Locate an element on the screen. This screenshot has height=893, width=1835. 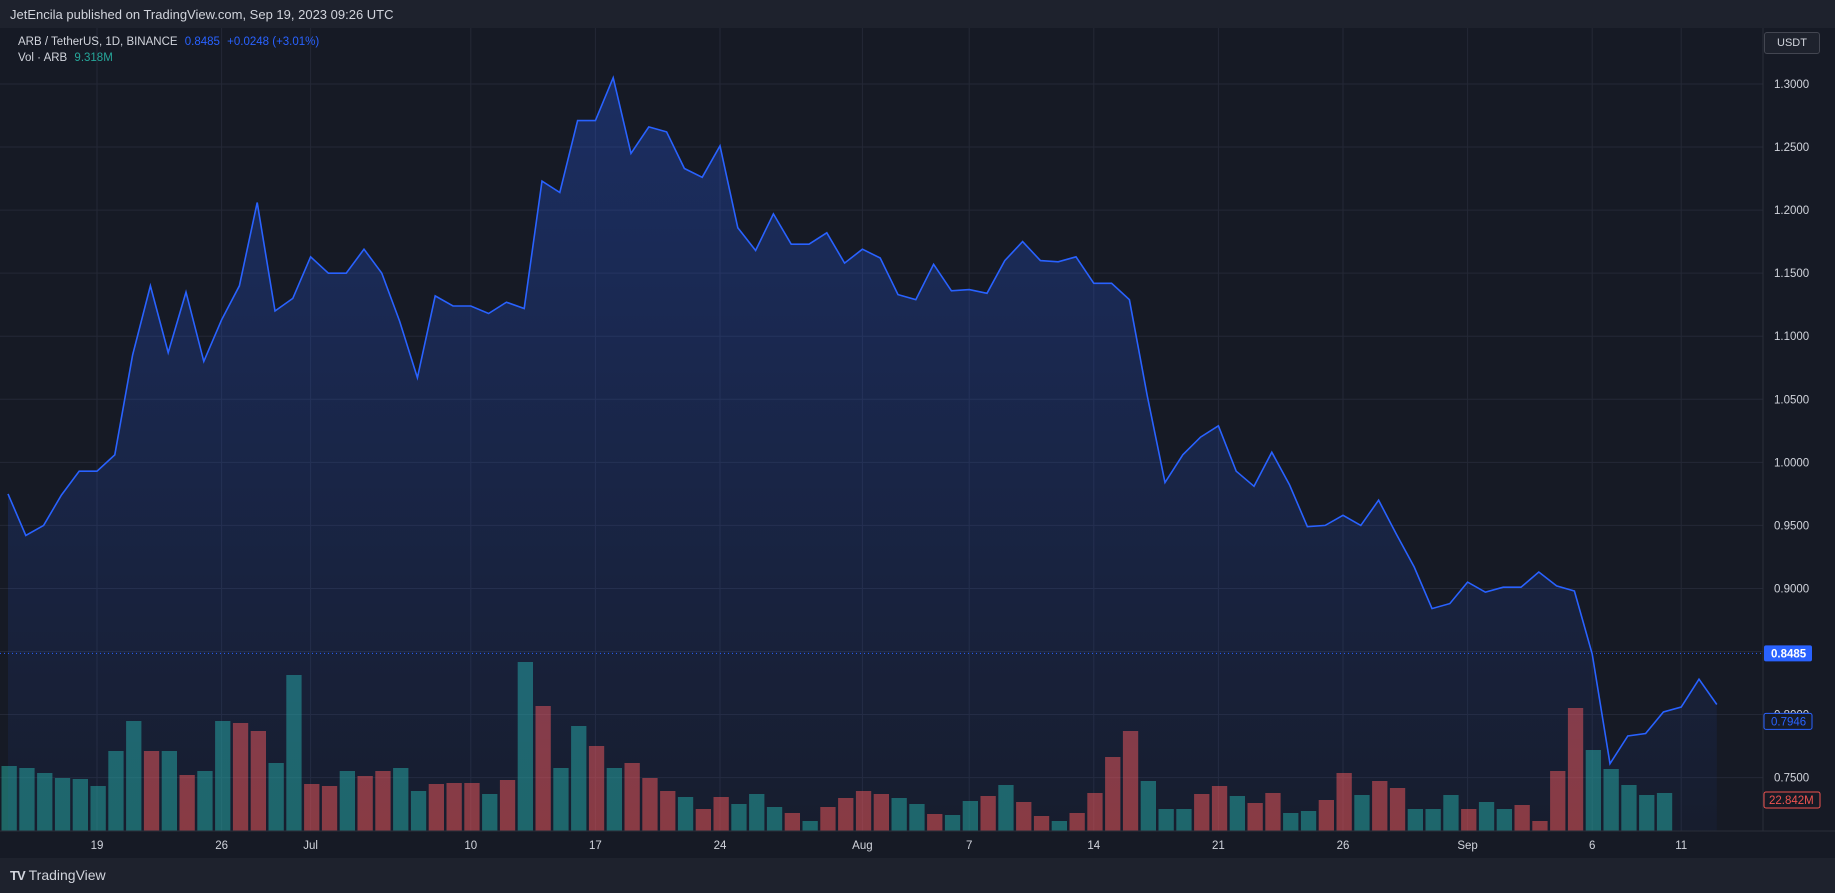
y-tick-label: 1.1500 is located at coordinates (1791, 274).